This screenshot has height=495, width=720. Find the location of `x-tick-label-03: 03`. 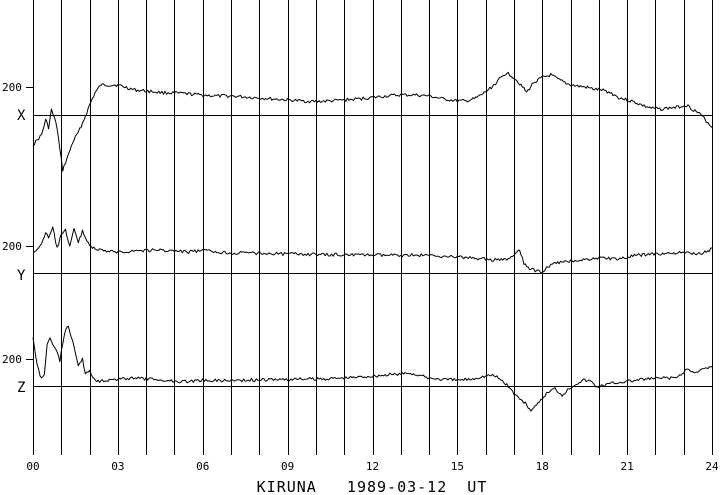

x-tick-label-03: 03 is located at coordinates (117, 466).